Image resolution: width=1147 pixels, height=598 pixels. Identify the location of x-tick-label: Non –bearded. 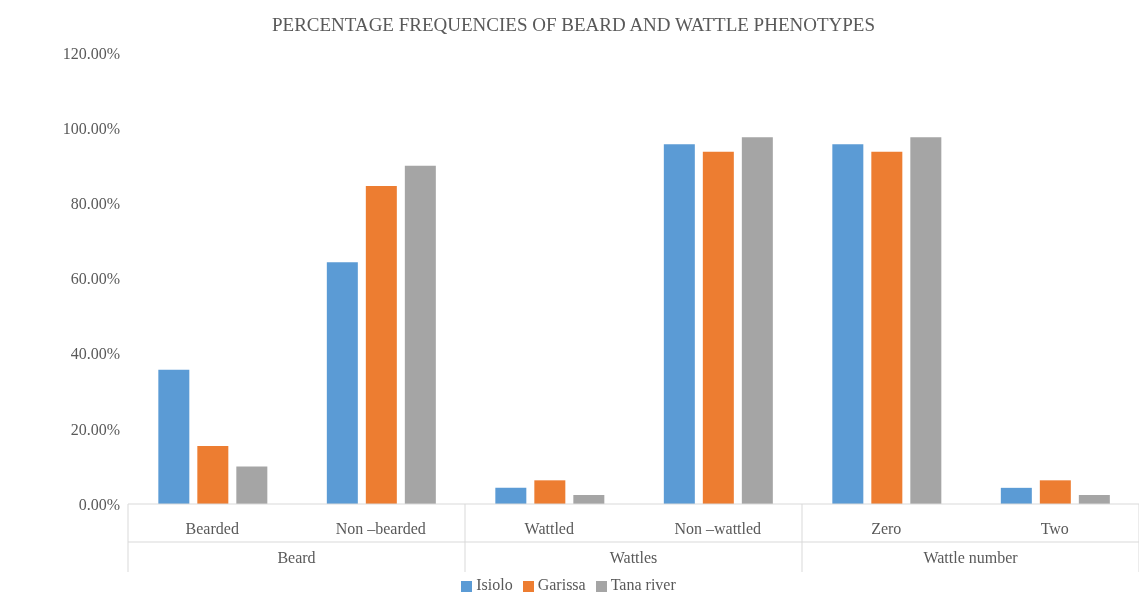
(380, 528).